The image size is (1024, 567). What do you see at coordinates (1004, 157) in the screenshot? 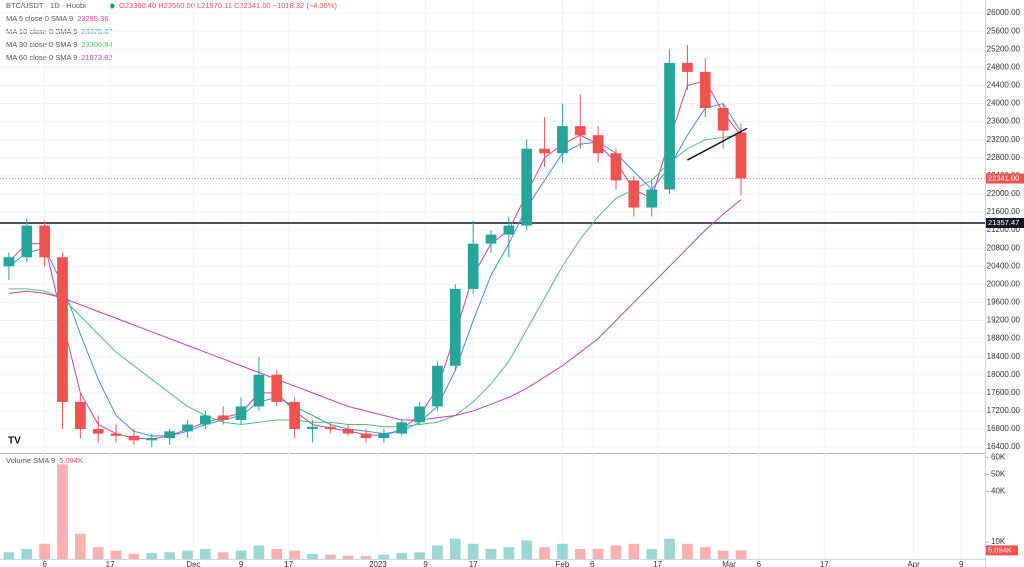
I see `y-tick-label: 22800.00` at bounding box center [1004, 157].